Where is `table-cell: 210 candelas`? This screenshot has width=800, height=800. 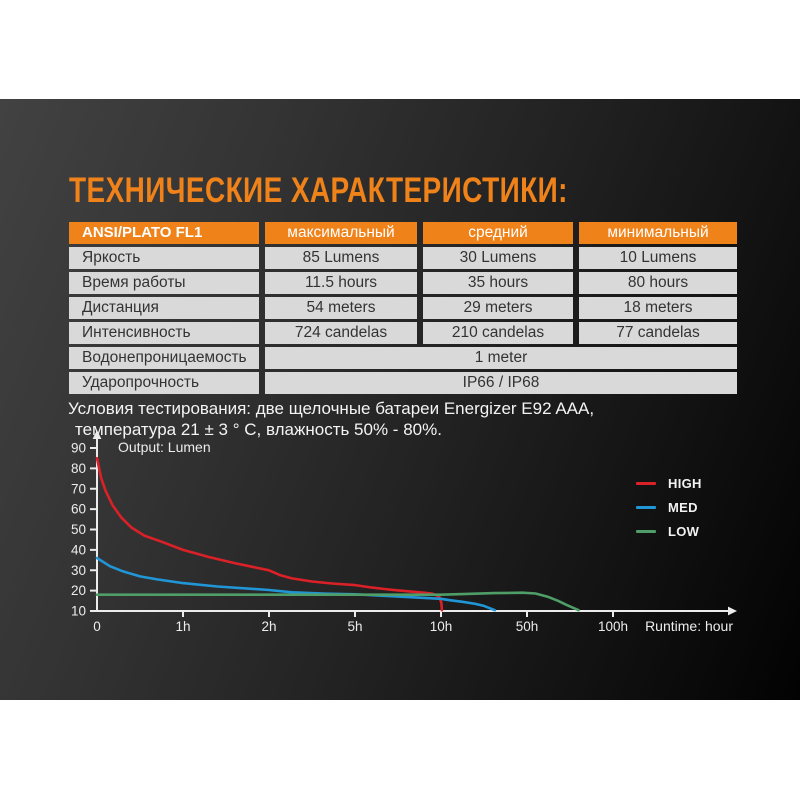 table-cell: 210 candelas is located at coordinates (498, 333).